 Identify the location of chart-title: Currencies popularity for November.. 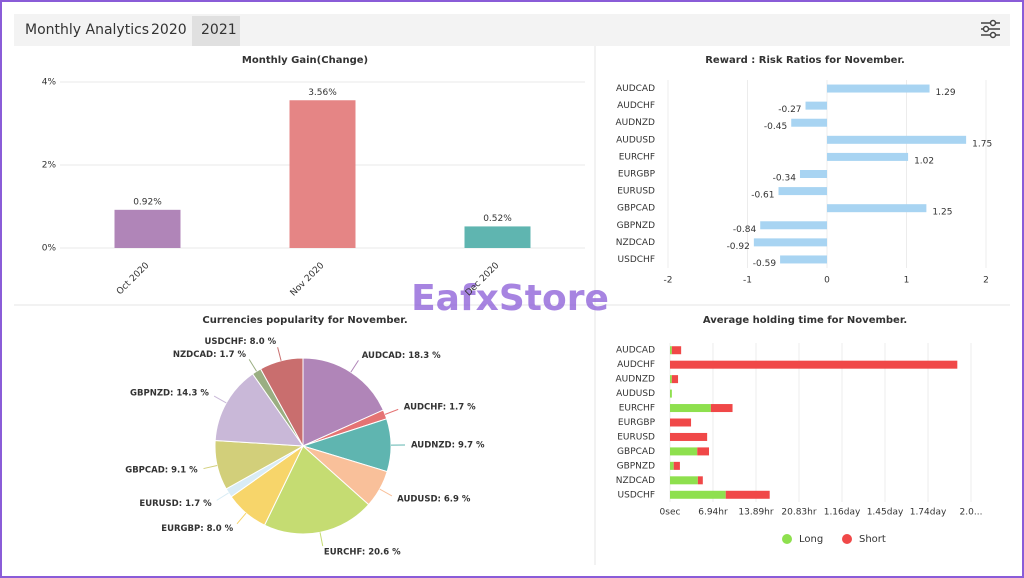
(304, 320).